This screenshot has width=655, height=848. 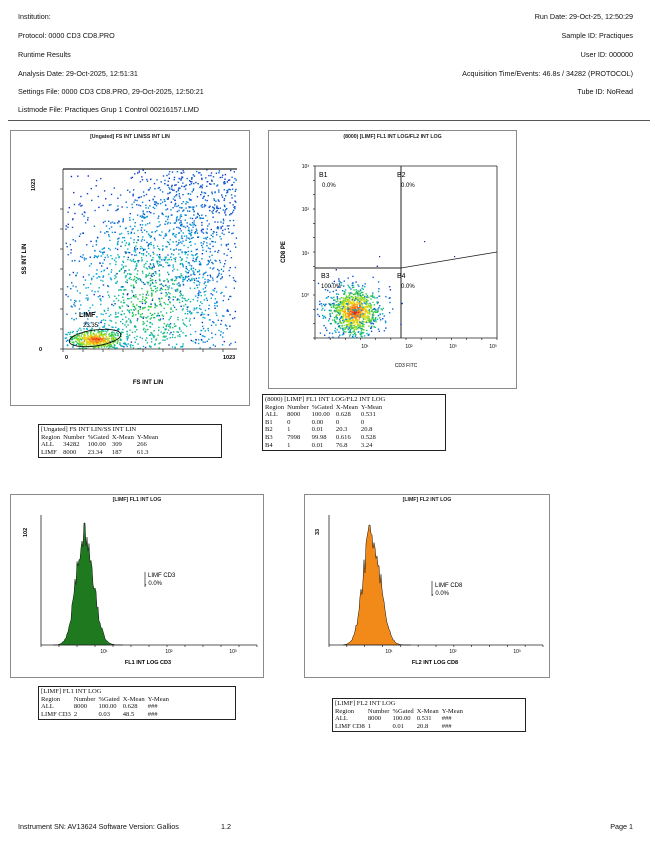 What do you see at coordinates (320, 415) in the screenshot?
I see `table-row: ALL 8000 100.00 0.628 0.531` at bounding box center [320, 415].